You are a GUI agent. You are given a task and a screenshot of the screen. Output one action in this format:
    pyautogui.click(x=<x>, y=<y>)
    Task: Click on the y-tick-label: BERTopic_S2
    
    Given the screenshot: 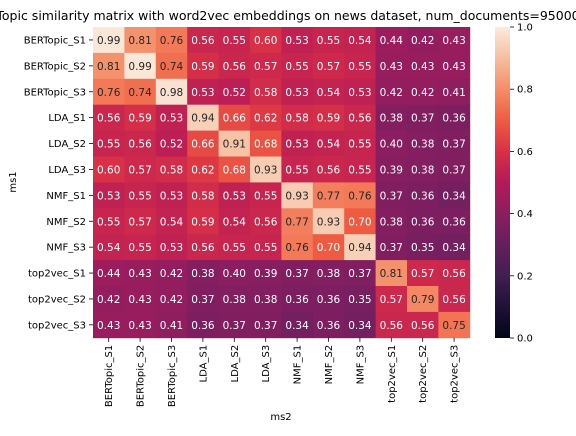 What is the action you would take?
    pyautogui.click(x=55, y=66)
    